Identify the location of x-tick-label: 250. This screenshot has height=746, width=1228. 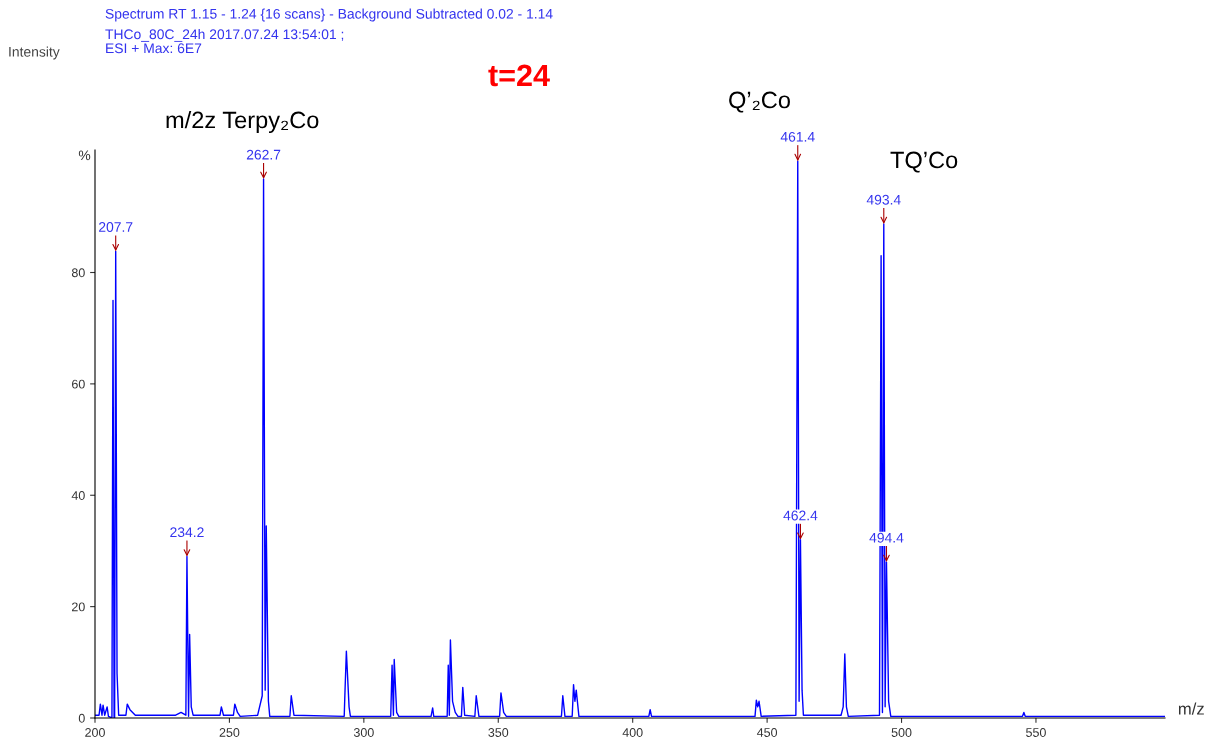
(229, 732).